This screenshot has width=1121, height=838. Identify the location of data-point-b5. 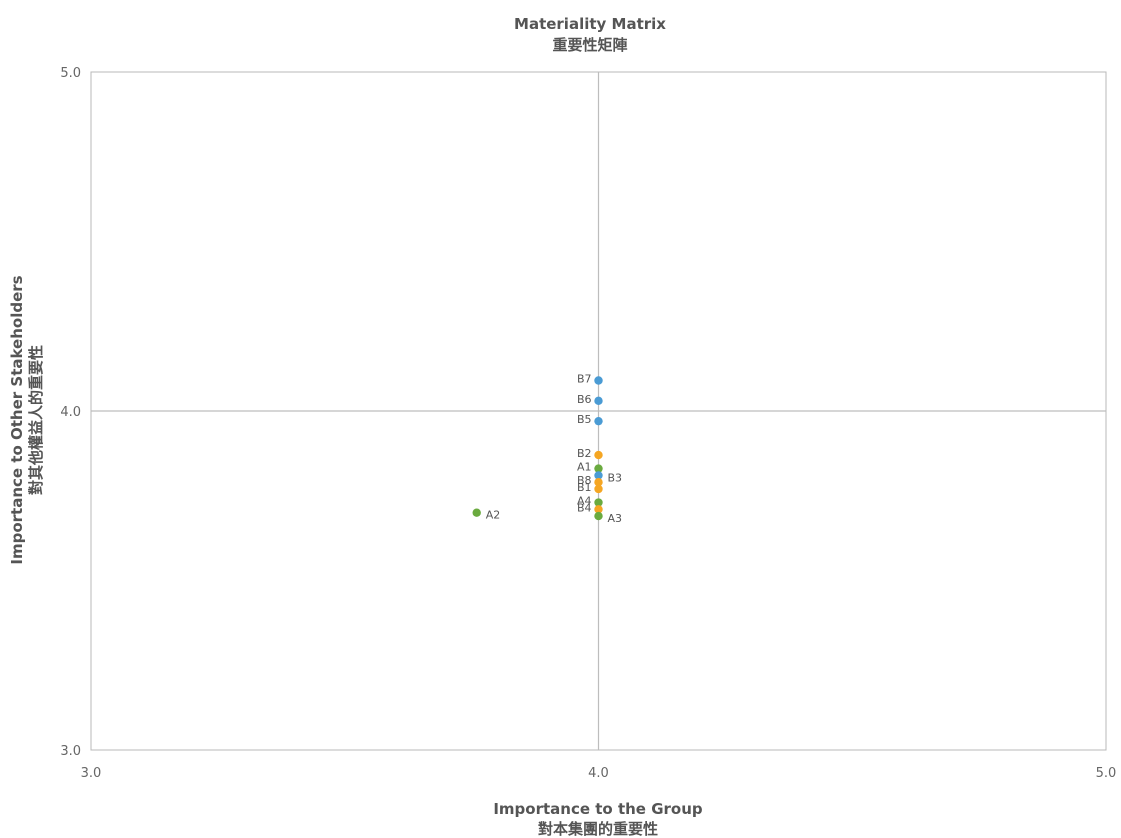
(598, 421).